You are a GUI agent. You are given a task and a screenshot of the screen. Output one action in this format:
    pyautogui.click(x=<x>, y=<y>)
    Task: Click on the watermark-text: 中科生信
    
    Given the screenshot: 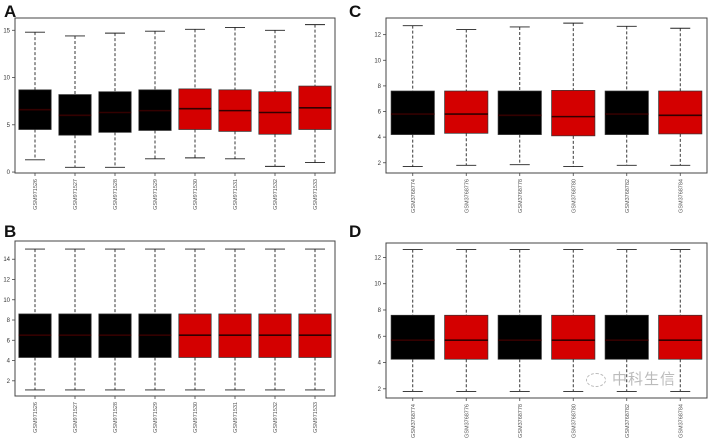 What is the action you would take?
    pyautogui.click(x=644, y=379)
    